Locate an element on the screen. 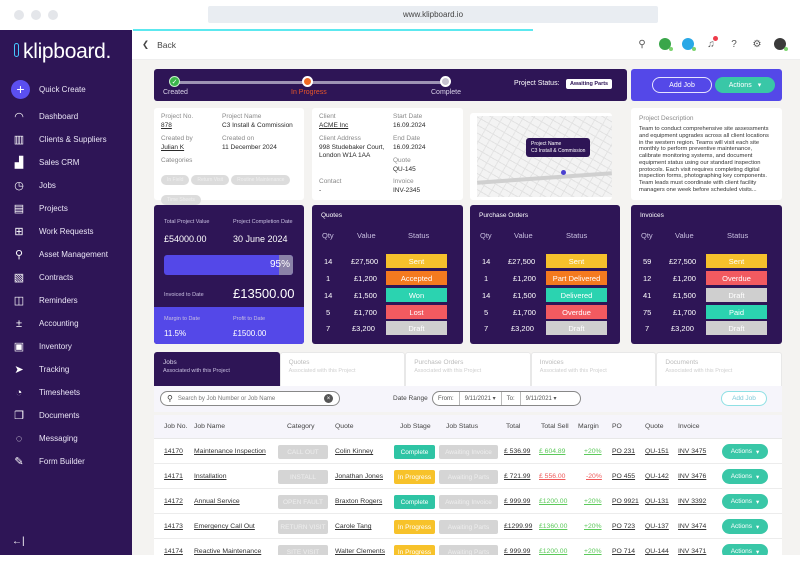 This screenshot has height=579, width=800. margin-value: -20% is located at coordinates (594, 476).